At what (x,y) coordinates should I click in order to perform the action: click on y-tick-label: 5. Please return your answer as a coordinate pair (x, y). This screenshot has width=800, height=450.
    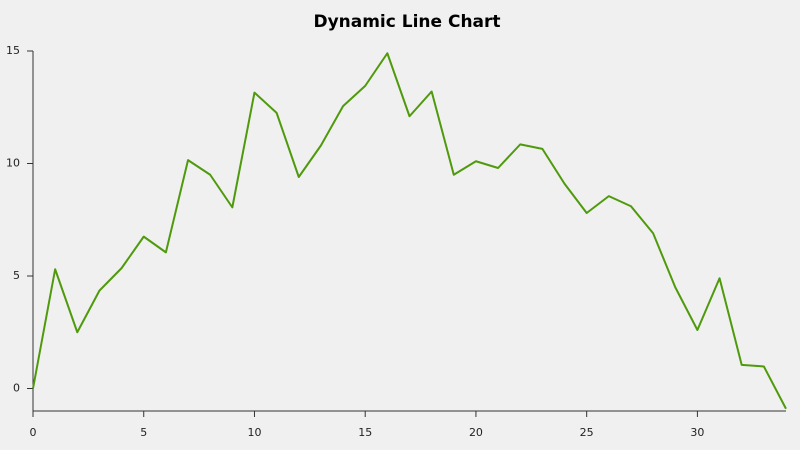
    Looking at the image, I should click on (16, 275).